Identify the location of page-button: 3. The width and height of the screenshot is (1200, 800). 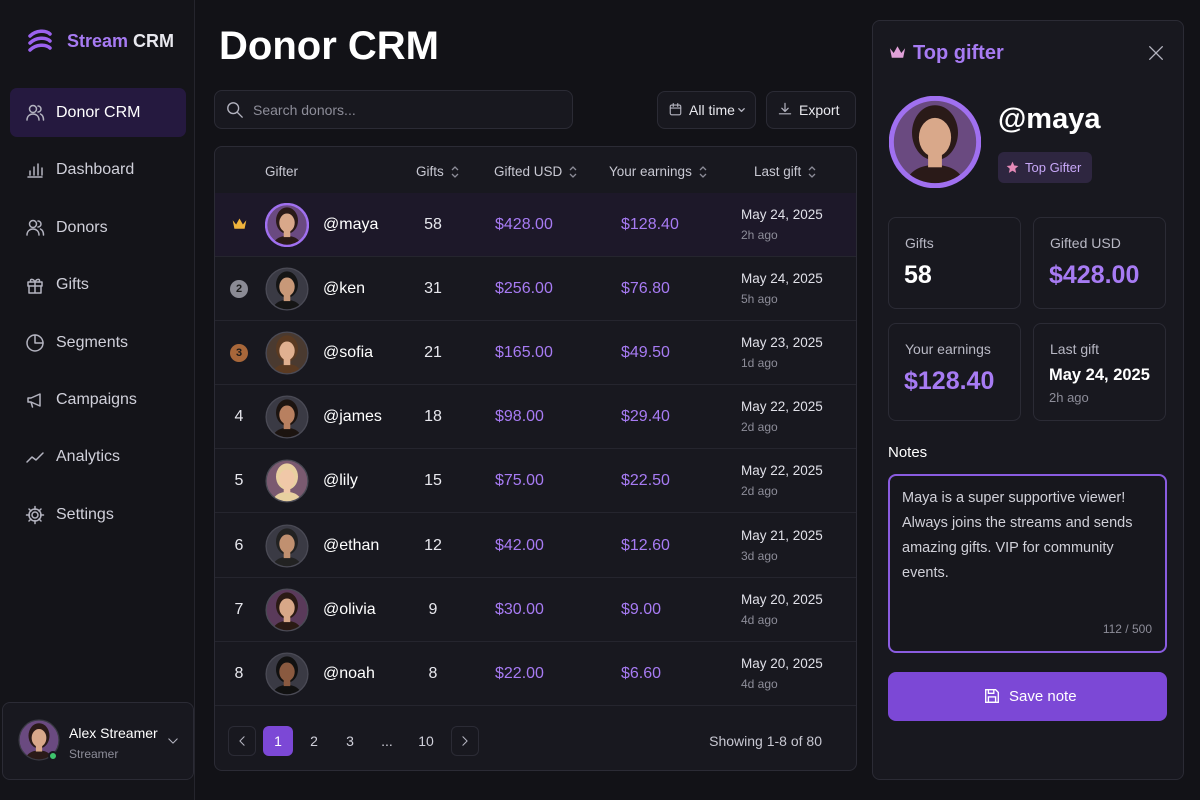
(350, 741).